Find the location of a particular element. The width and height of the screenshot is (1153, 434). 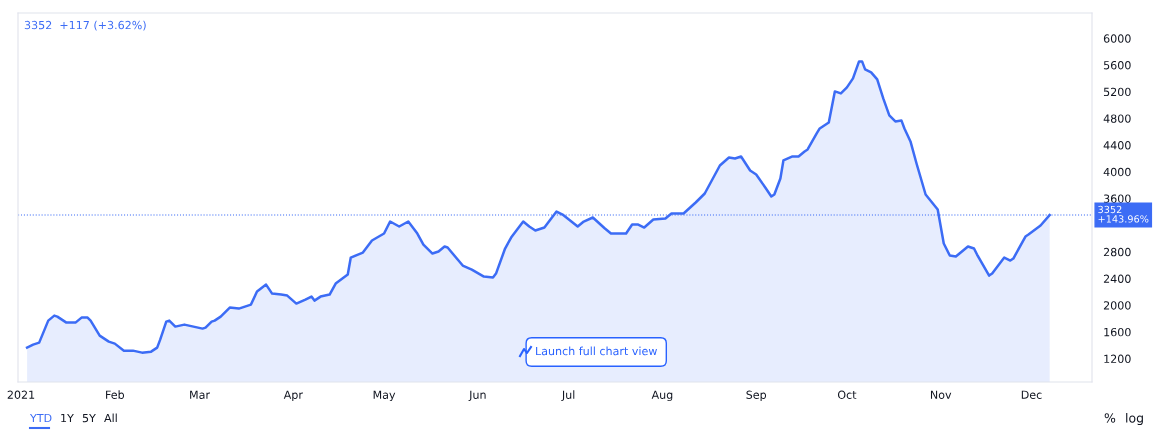

x-tick-label: Nov is located at coordinates (941, 394).